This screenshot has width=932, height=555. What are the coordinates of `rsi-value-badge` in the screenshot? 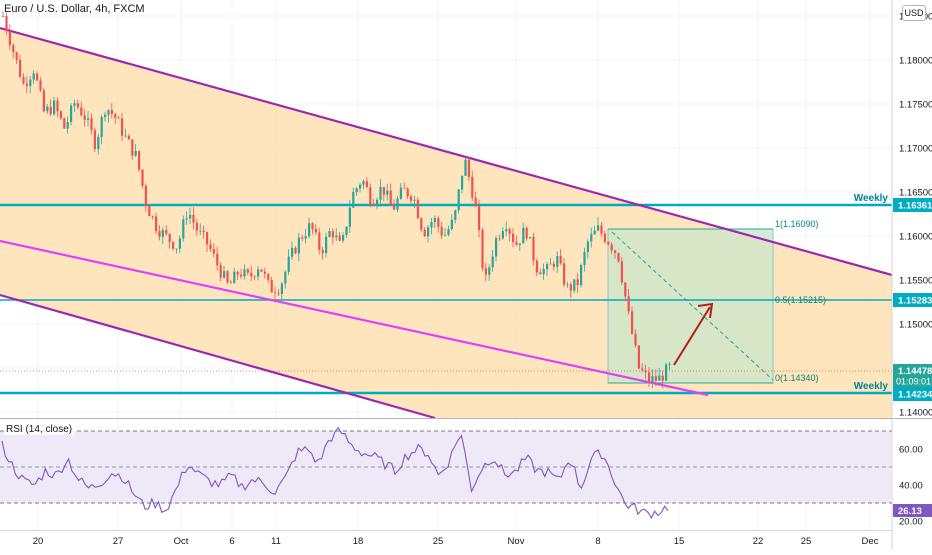 It's located at (912, 510).